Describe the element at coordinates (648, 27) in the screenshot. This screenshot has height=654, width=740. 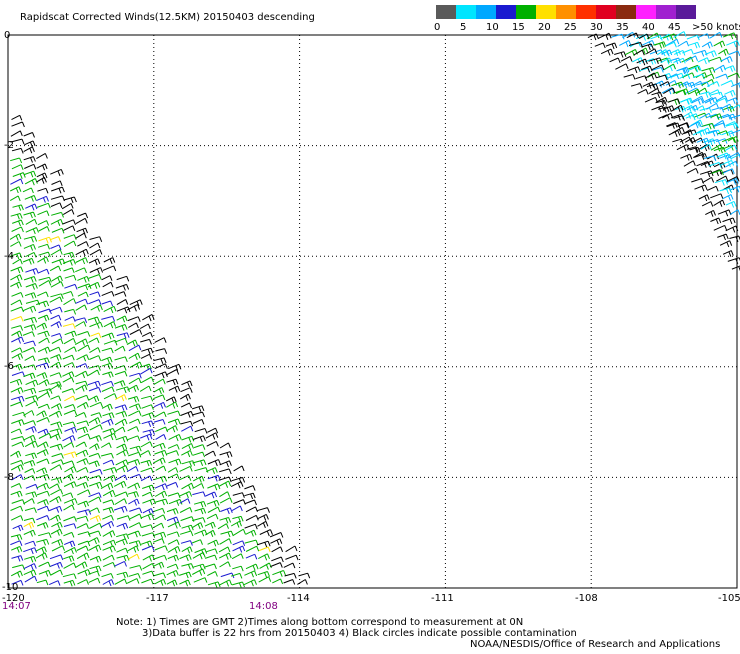
I see `legend-tick-label: 40` at that location.